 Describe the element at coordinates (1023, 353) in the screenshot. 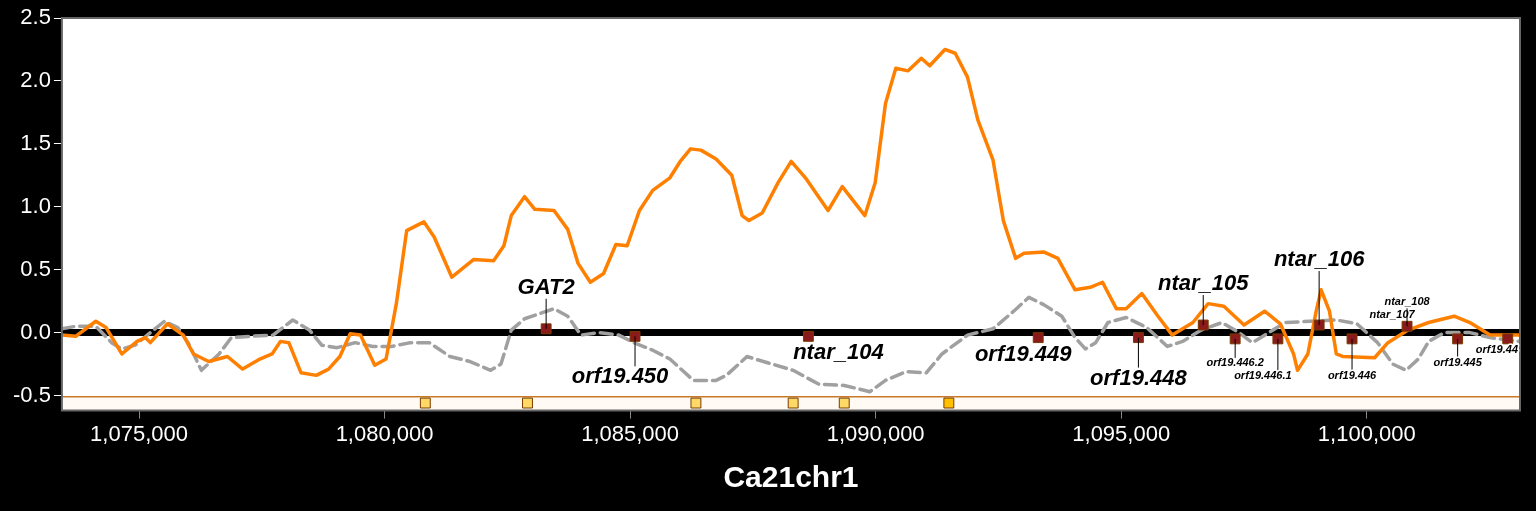

I see `annotation: orf19.449` at that location.